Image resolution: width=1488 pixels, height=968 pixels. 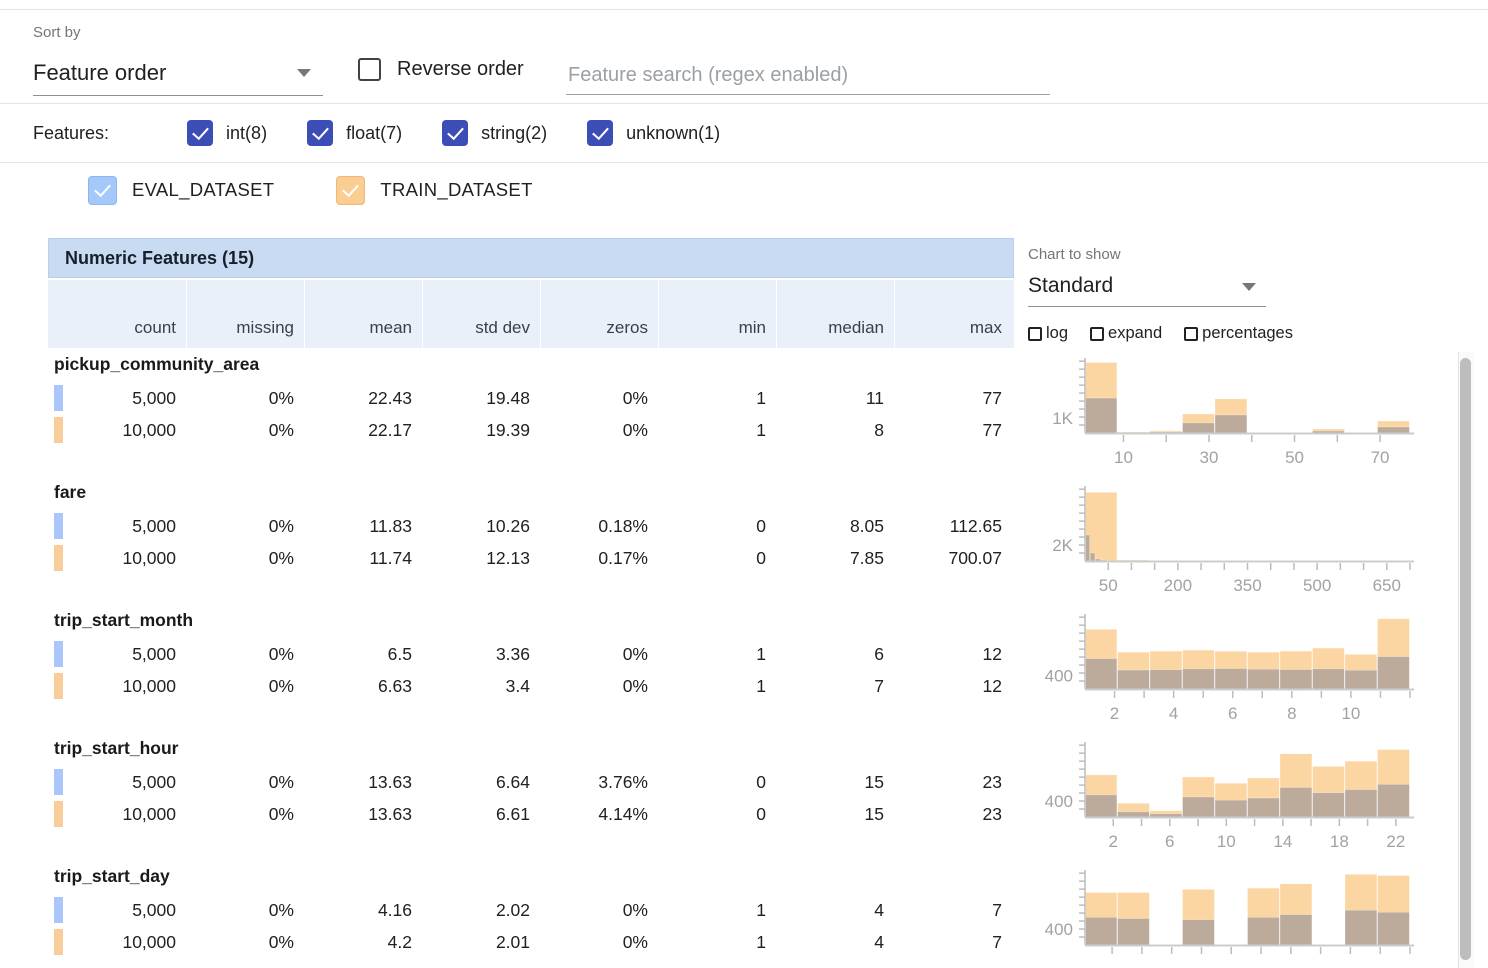 What do you see at coordinates (369, 69) in the screenshot?
I see `reverse-order-checkbox` at bounding box center [369, 69].